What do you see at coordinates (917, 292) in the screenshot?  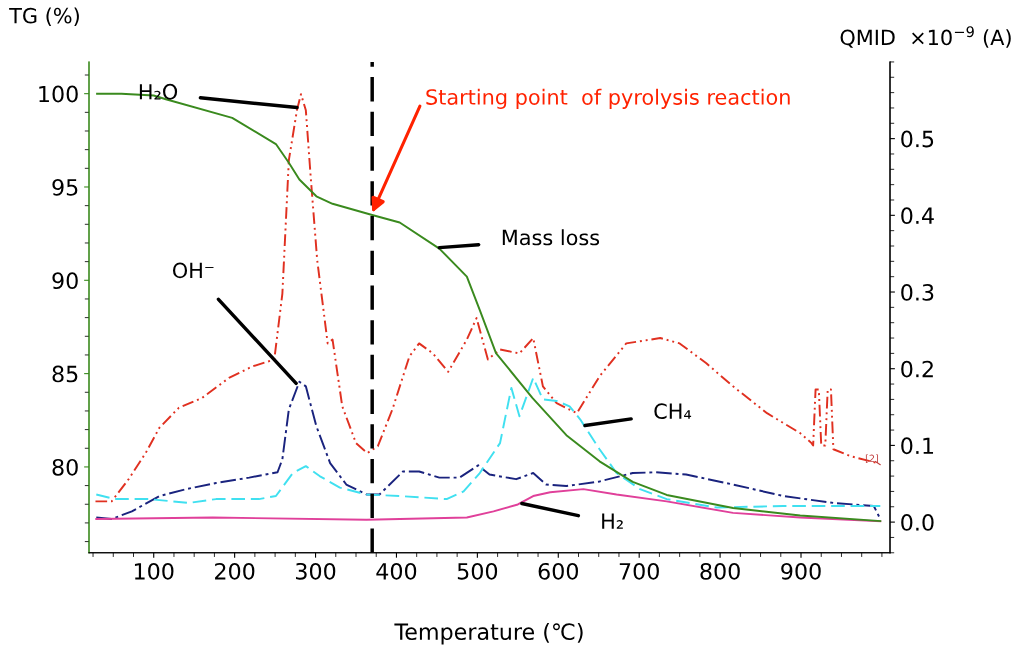 I see `y2-tick-label: 0.3` at bounding box center [917, 292].